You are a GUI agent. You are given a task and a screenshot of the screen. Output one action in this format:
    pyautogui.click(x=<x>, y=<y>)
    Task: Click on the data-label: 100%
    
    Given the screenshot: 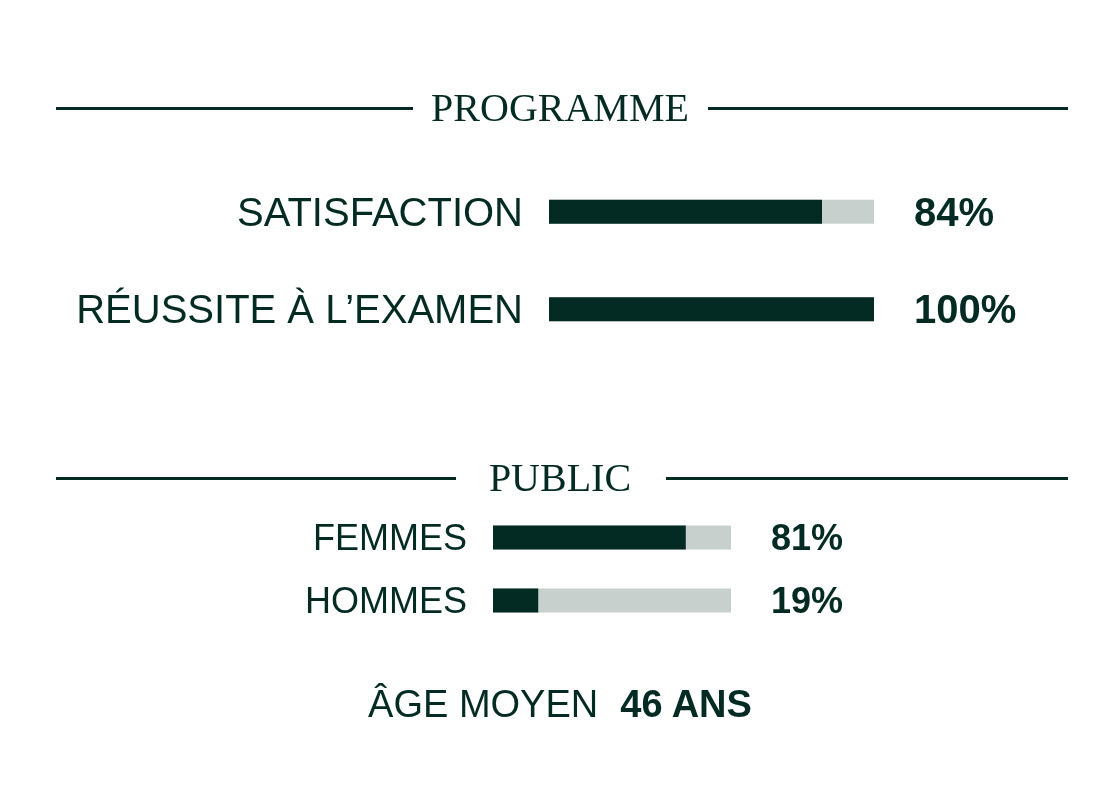 What is the action you would take?
    pyautogui.click(x=965, y=309)
    